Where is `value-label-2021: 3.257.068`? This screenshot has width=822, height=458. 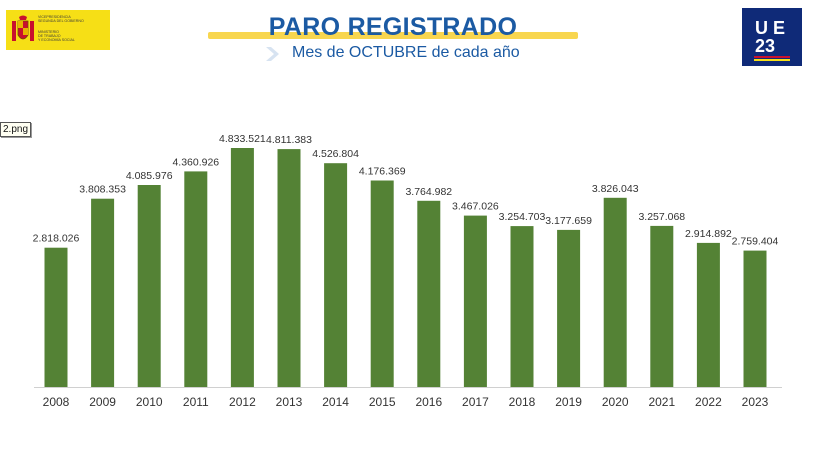
value-label-2021: 3.257.068 is located at coordinates (661, 217).